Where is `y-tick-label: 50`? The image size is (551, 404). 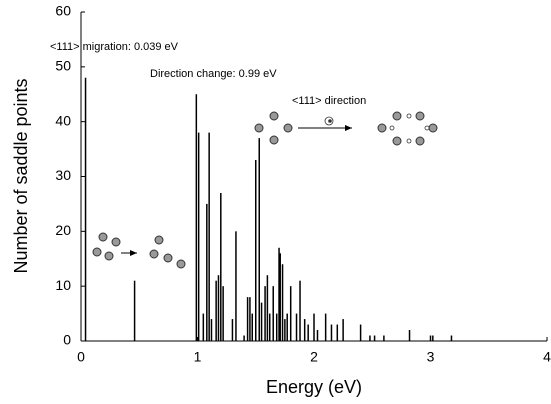
y-tick-label: 50 is located at coordinates (63, 66).